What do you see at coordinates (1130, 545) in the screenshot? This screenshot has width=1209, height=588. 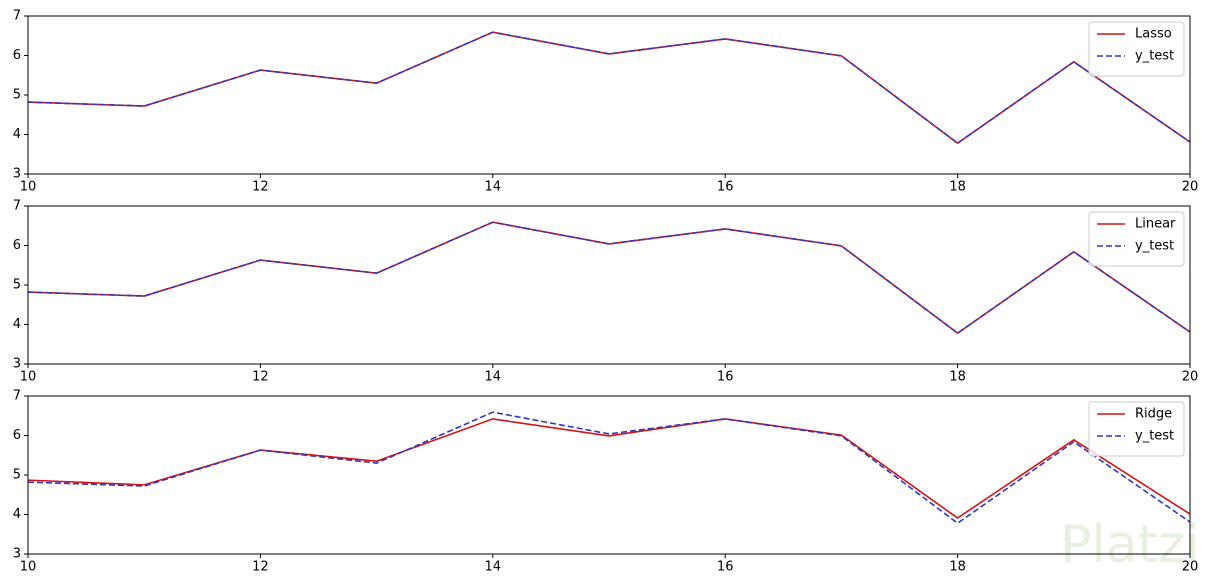 I see `watermark: Platzi` at bounding box center [1130, 545].